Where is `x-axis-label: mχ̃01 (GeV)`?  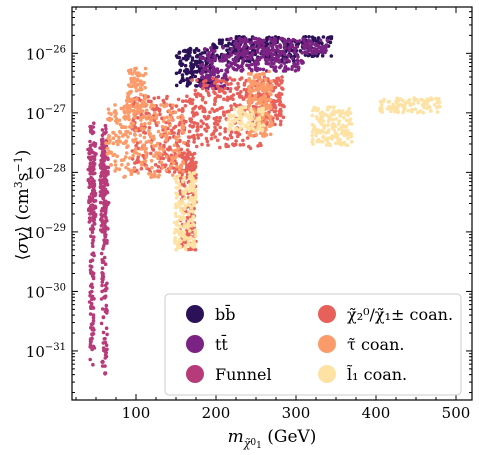 x-axis-label: mχ̃01 (GeV) is located at coordinates (272, 439).